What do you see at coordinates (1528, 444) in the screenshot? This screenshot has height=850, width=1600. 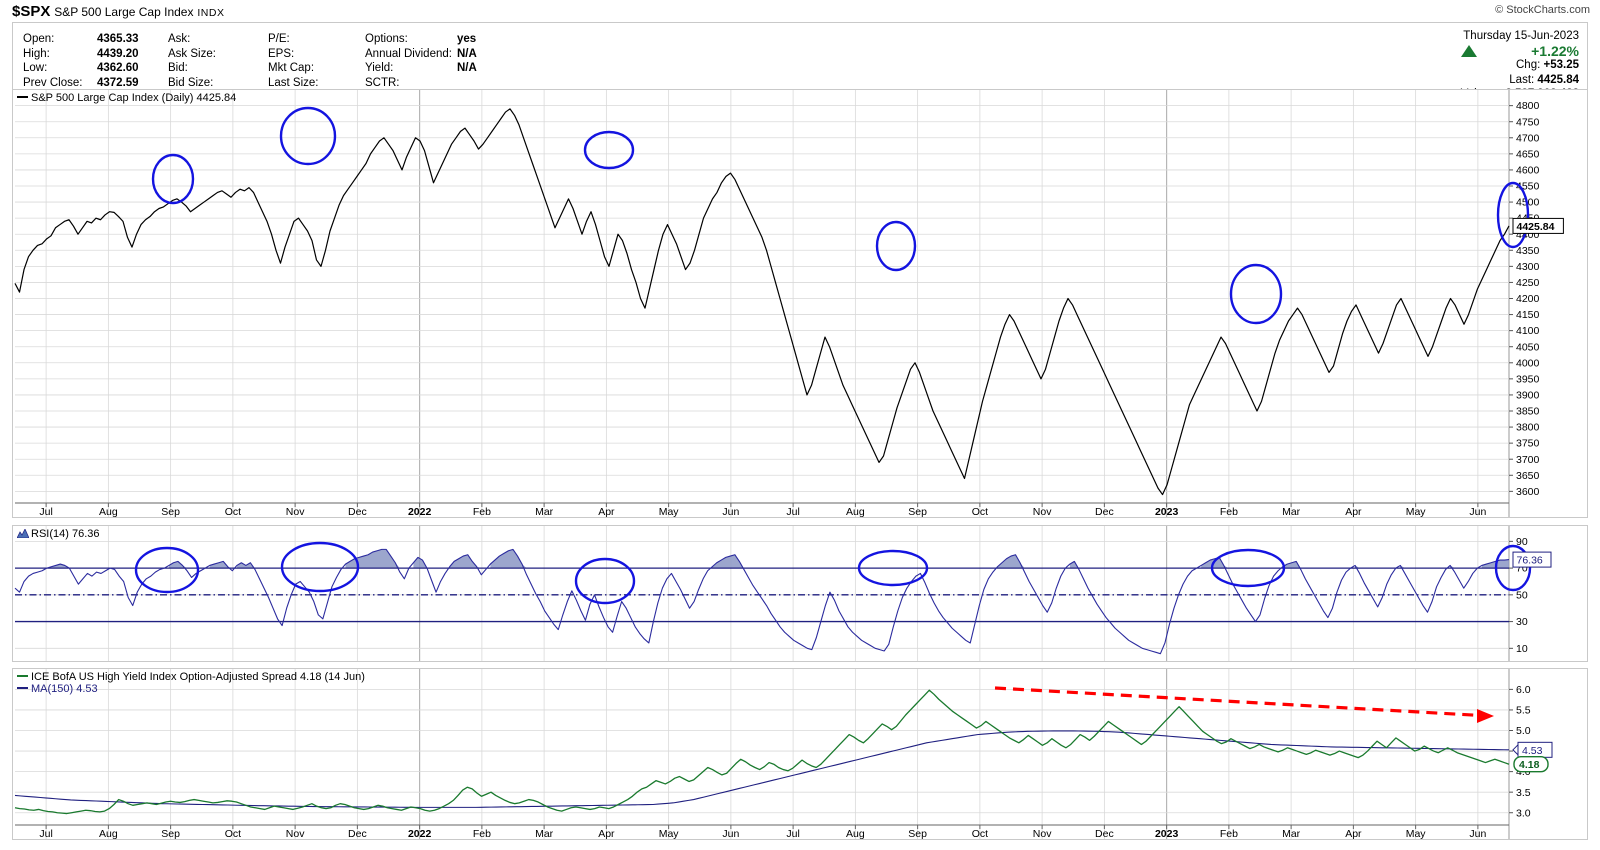 I see `y-axis-tick-label: 3750` at bounding box center [1528, 444].